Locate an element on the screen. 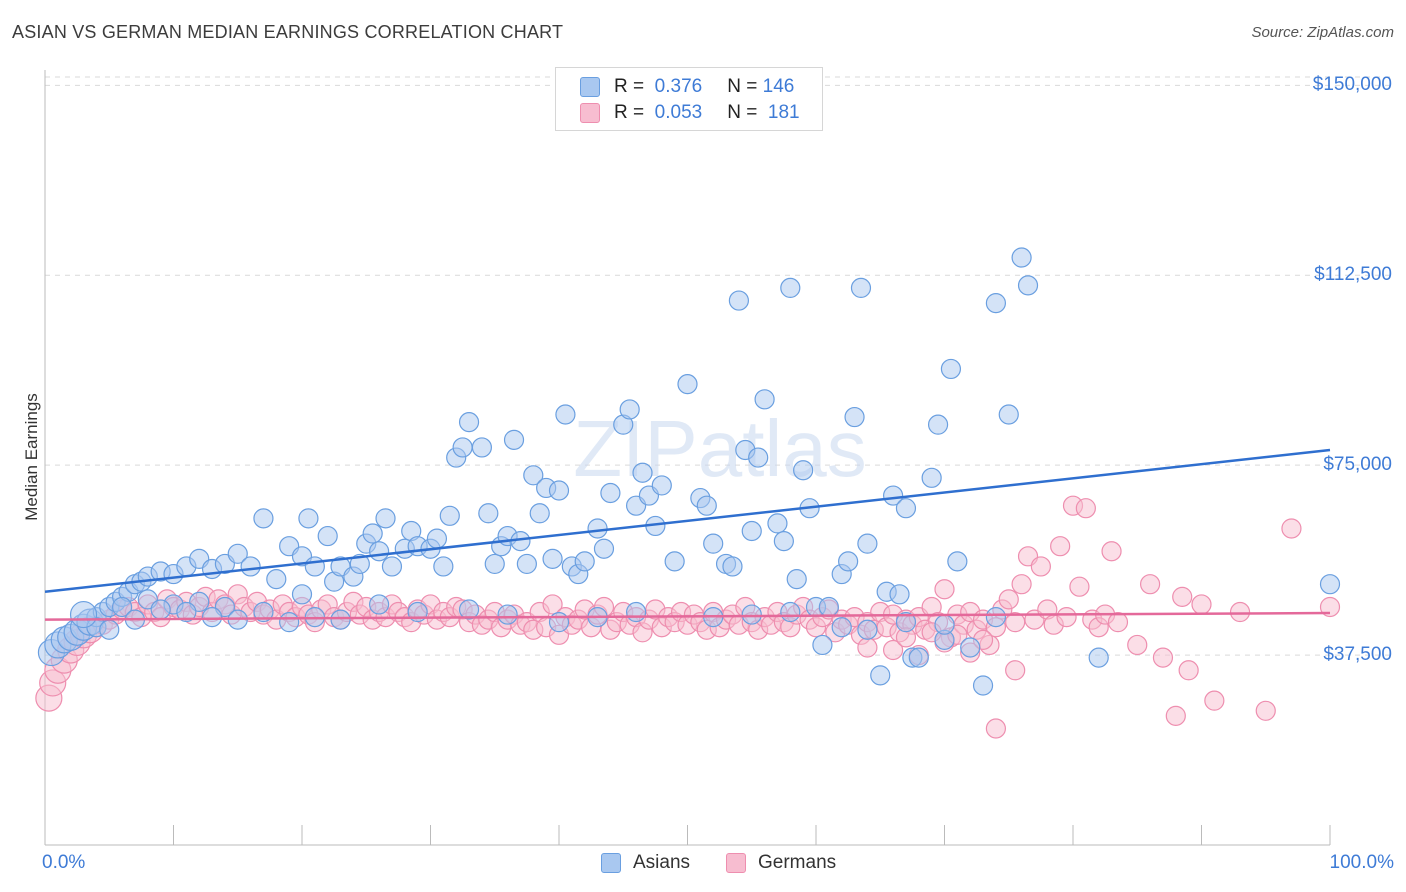 The height and width of the screenshot is (892, 1406). bottom-legend-label: Germans is located at coordinates (797, 862).